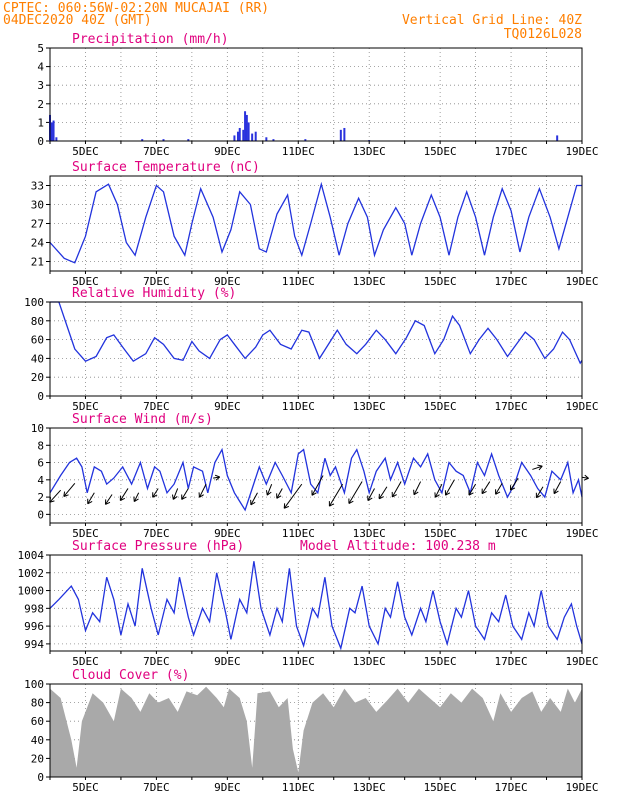  I want to click on y-tick-label: 80, so click(37, 321).